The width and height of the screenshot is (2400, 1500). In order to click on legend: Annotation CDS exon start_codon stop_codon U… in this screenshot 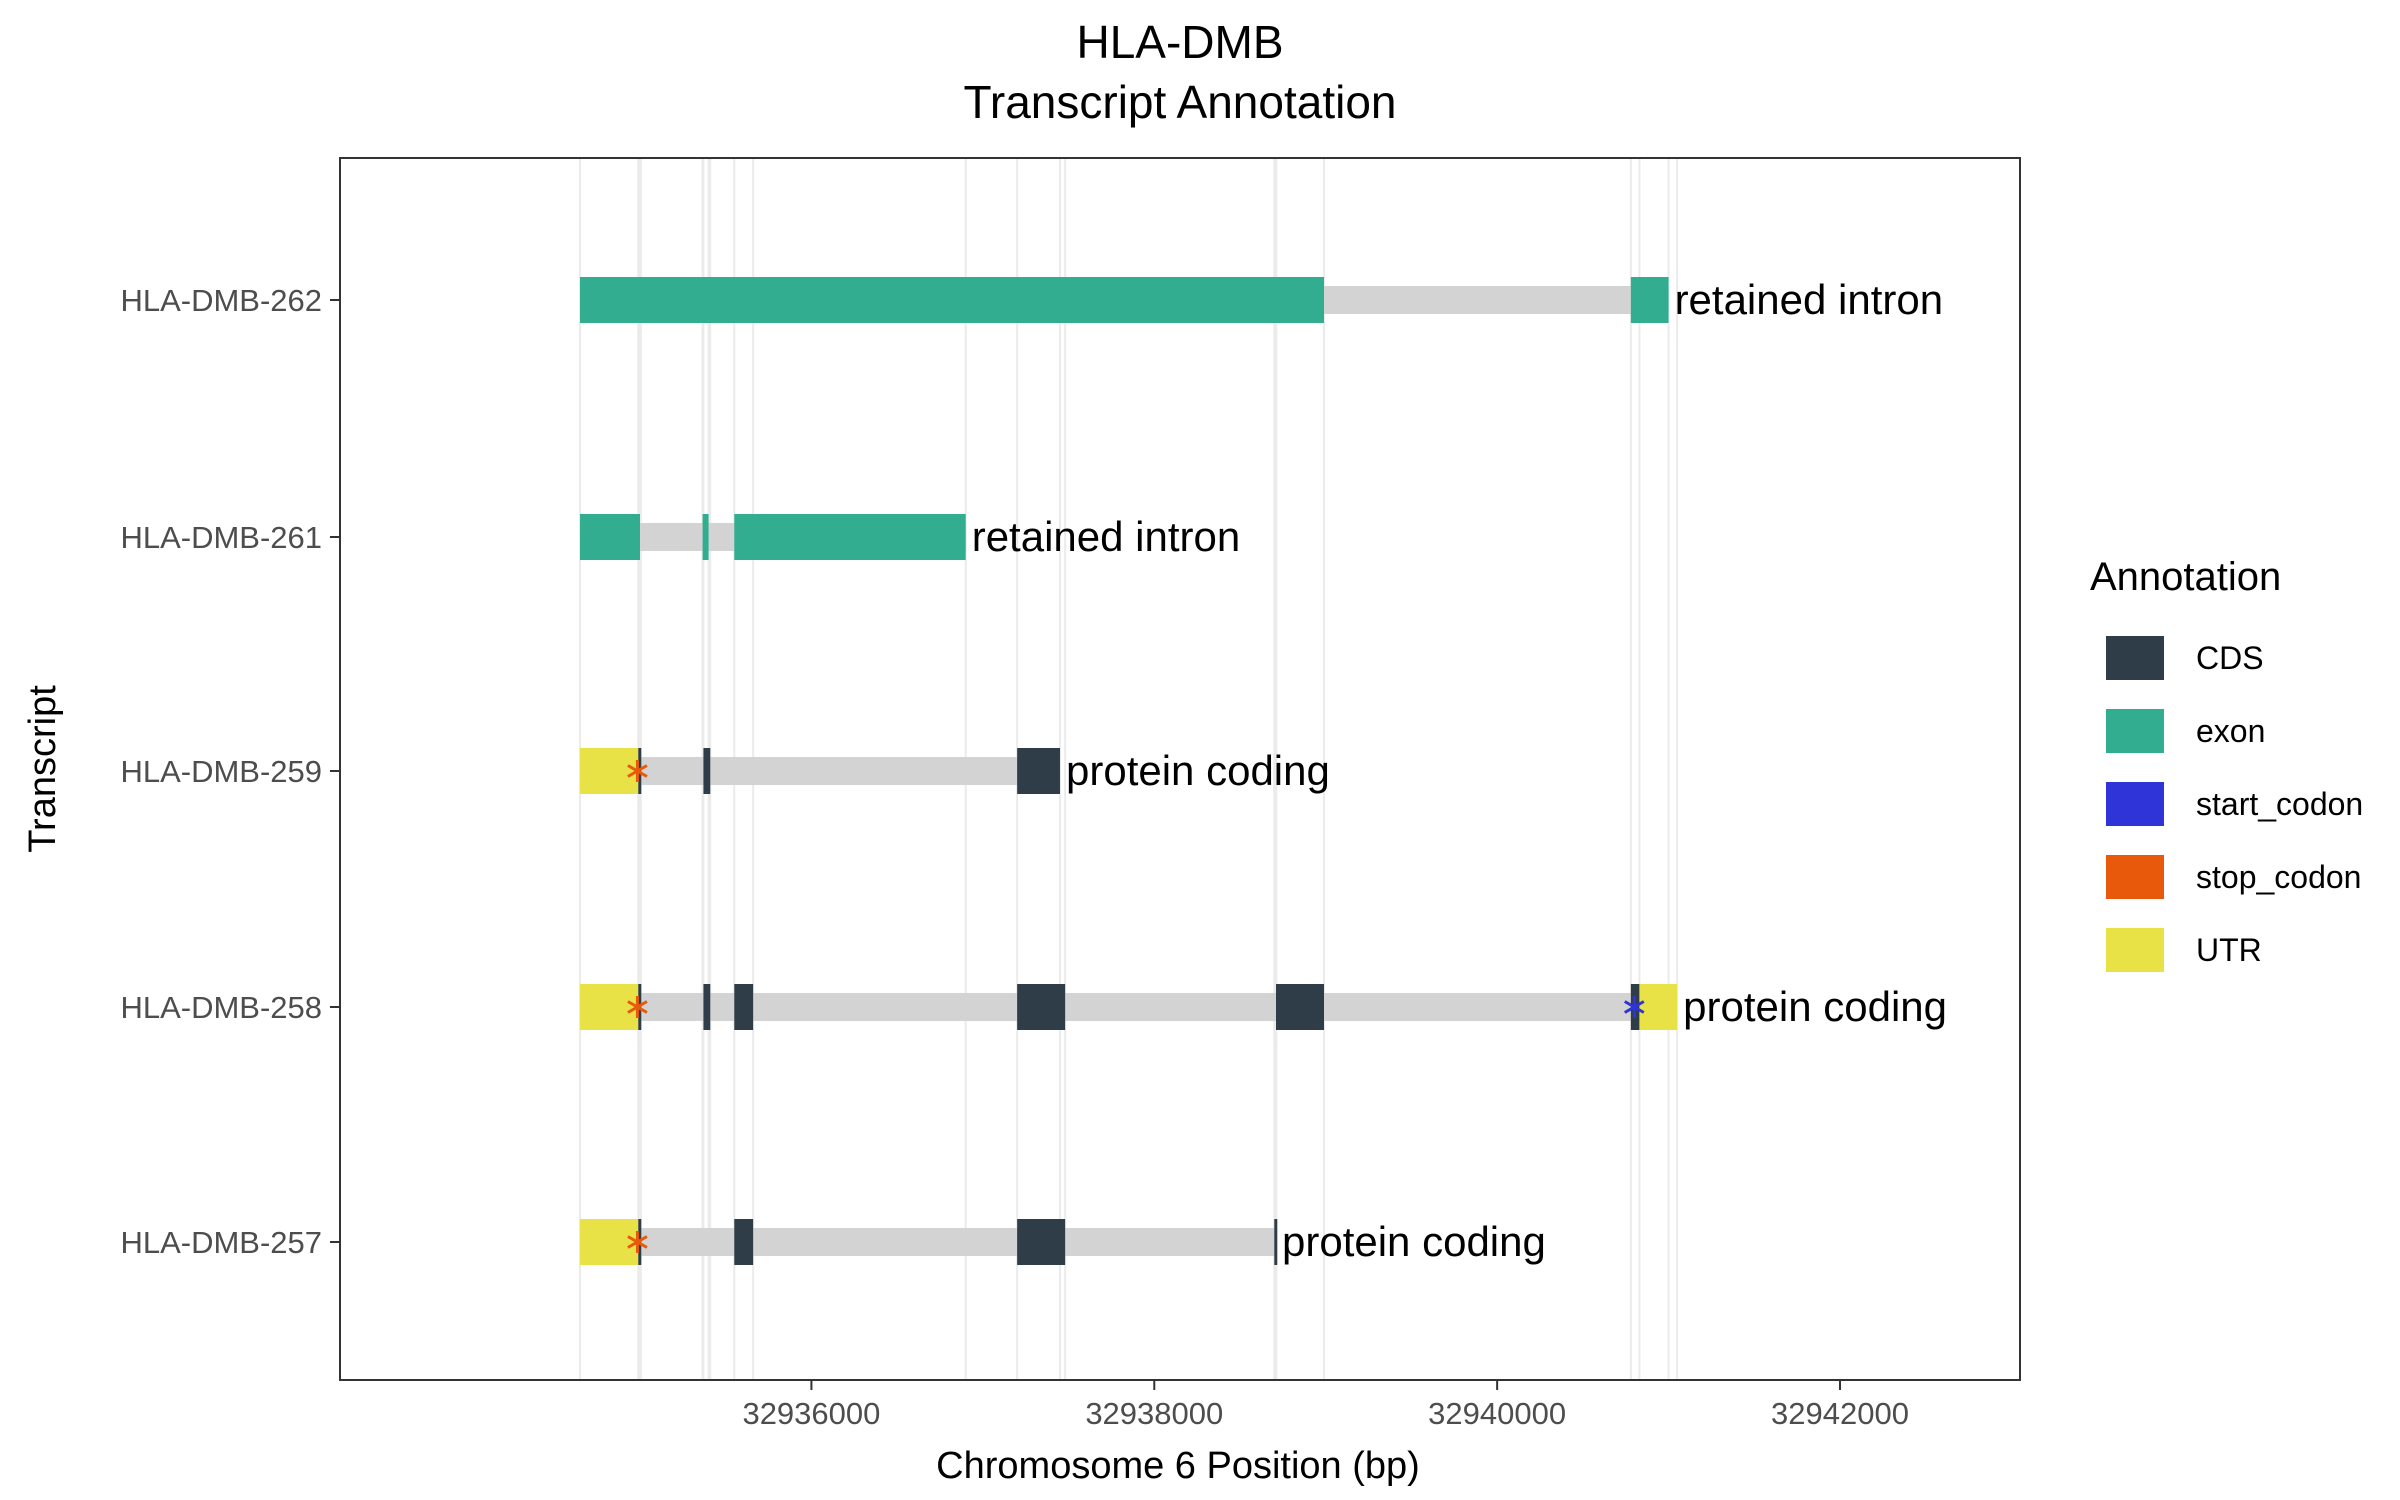, I will do `click(2226, 763)`.